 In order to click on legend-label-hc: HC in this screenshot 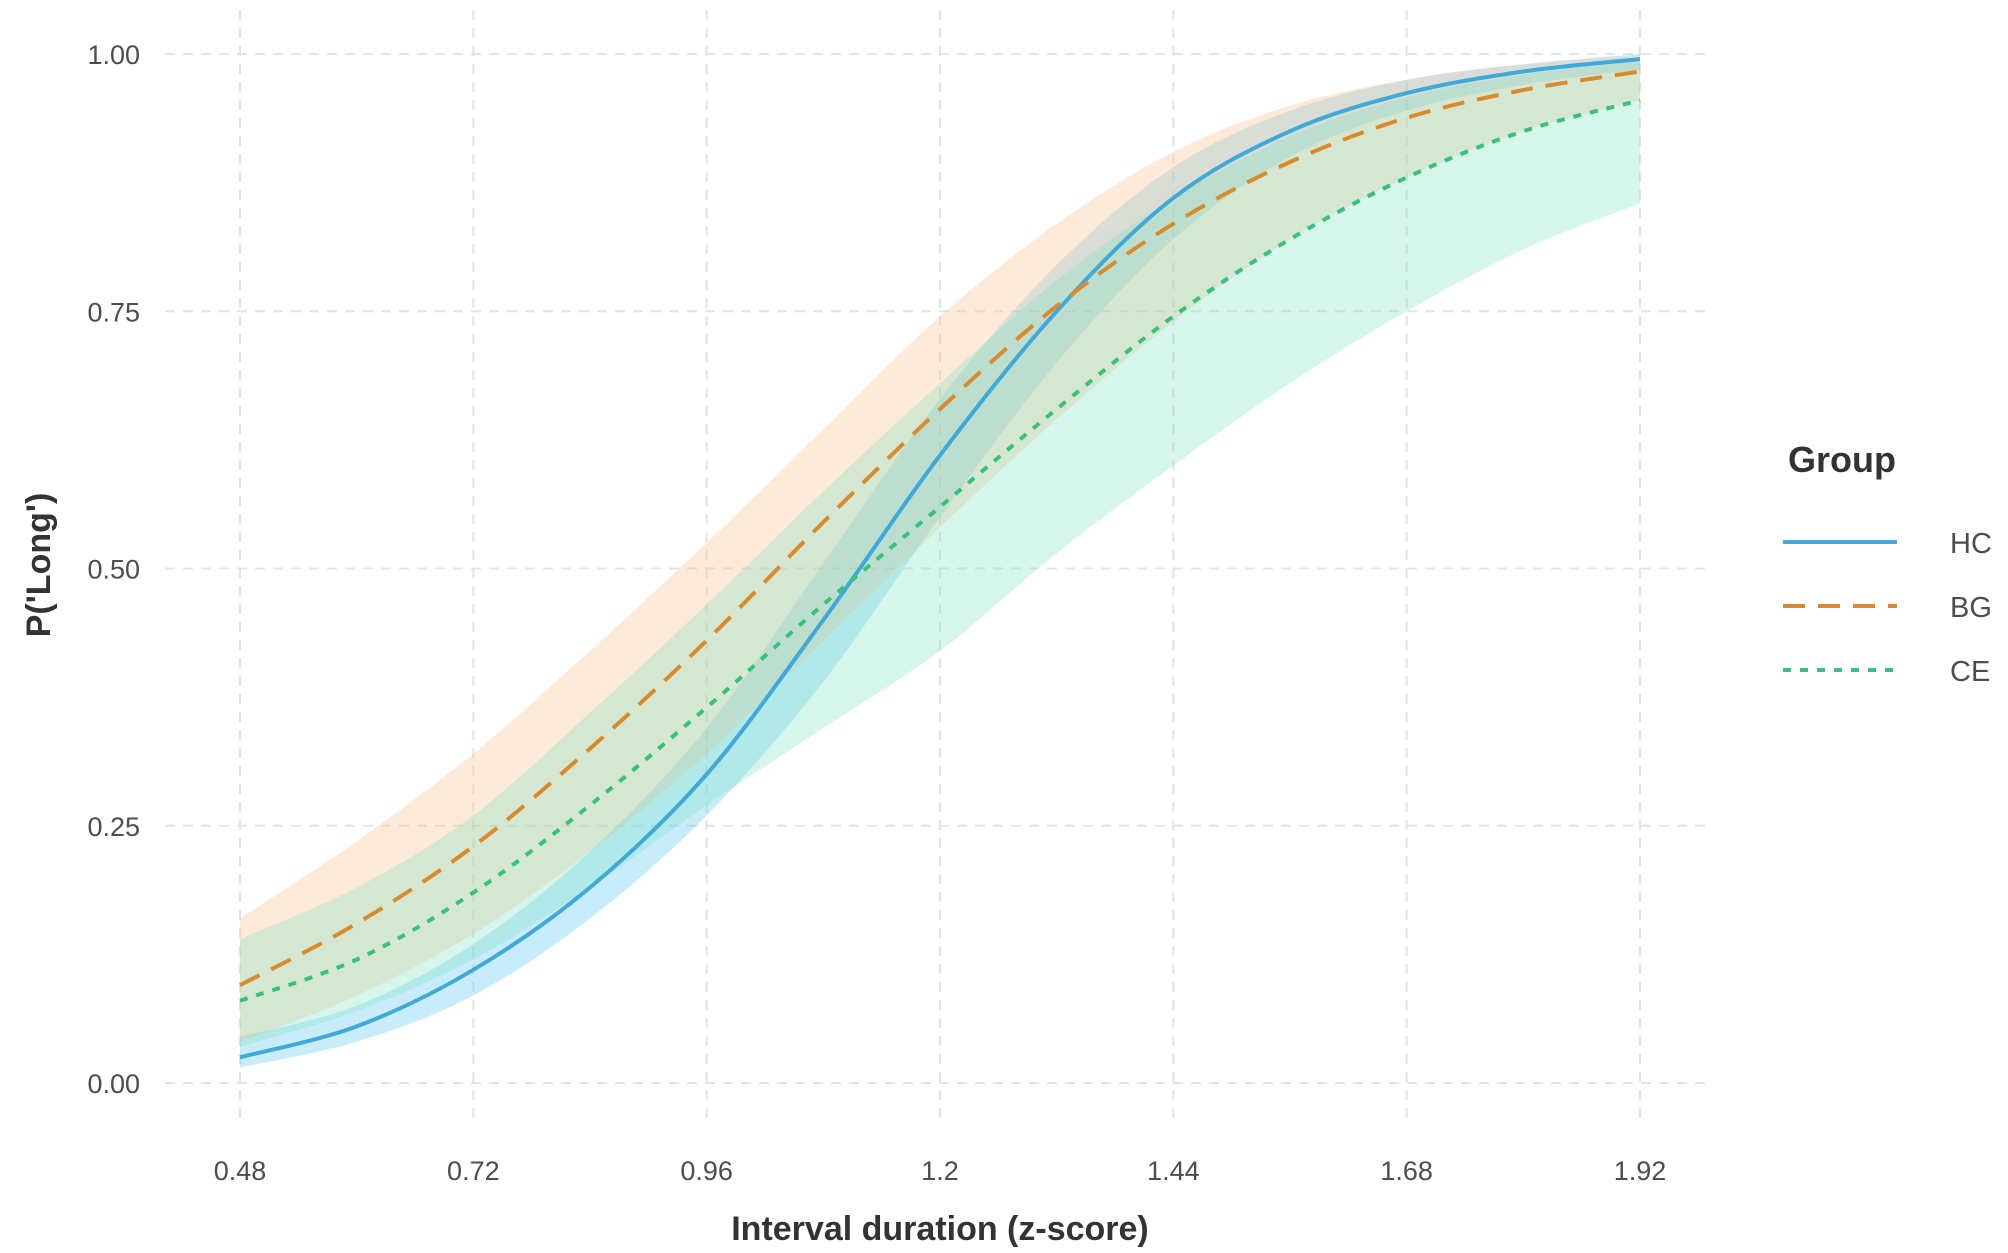, I will do `click(1971, 544)`.